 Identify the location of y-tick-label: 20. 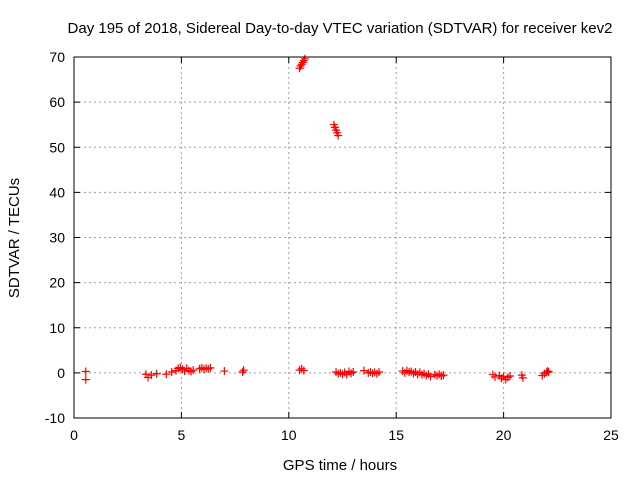
(57, 283).